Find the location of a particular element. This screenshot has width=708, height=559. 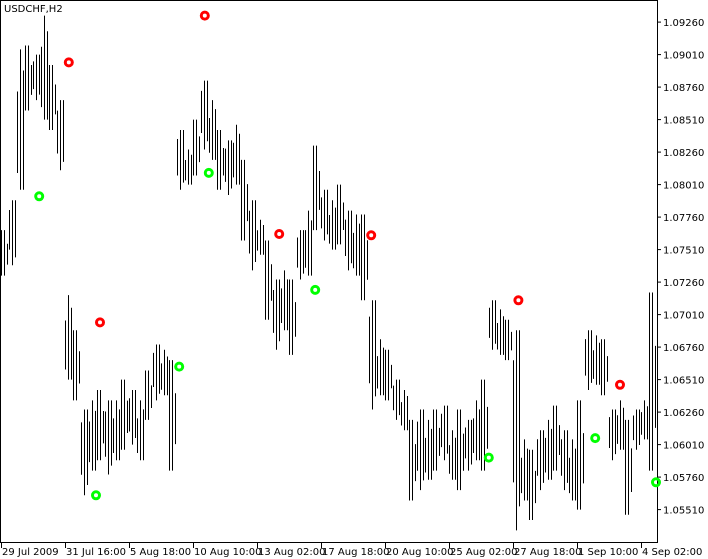

y-tick-label: 1.07760 is located at coordinates (683, 218).